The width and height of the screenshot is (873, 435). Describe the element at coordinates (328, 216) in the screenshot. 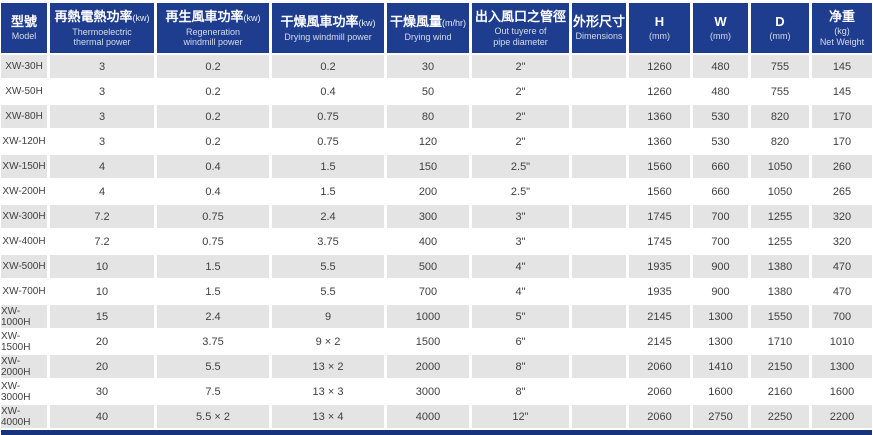

I see `cell-drying-windmill-power: 2.4` at that location.